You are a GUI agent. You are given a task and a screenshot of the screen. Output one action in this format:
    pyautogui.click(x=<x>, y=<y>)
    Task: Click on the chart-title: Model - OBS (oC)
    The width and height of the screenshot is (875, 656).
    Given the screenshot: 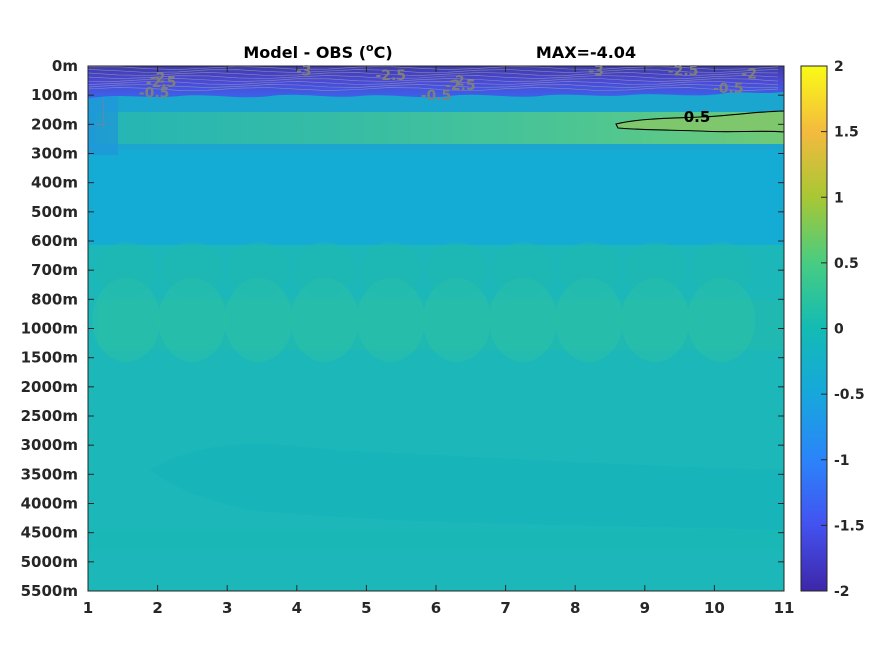 What is the action you would take?
    pyautogui.click(x=317, y=51)
    